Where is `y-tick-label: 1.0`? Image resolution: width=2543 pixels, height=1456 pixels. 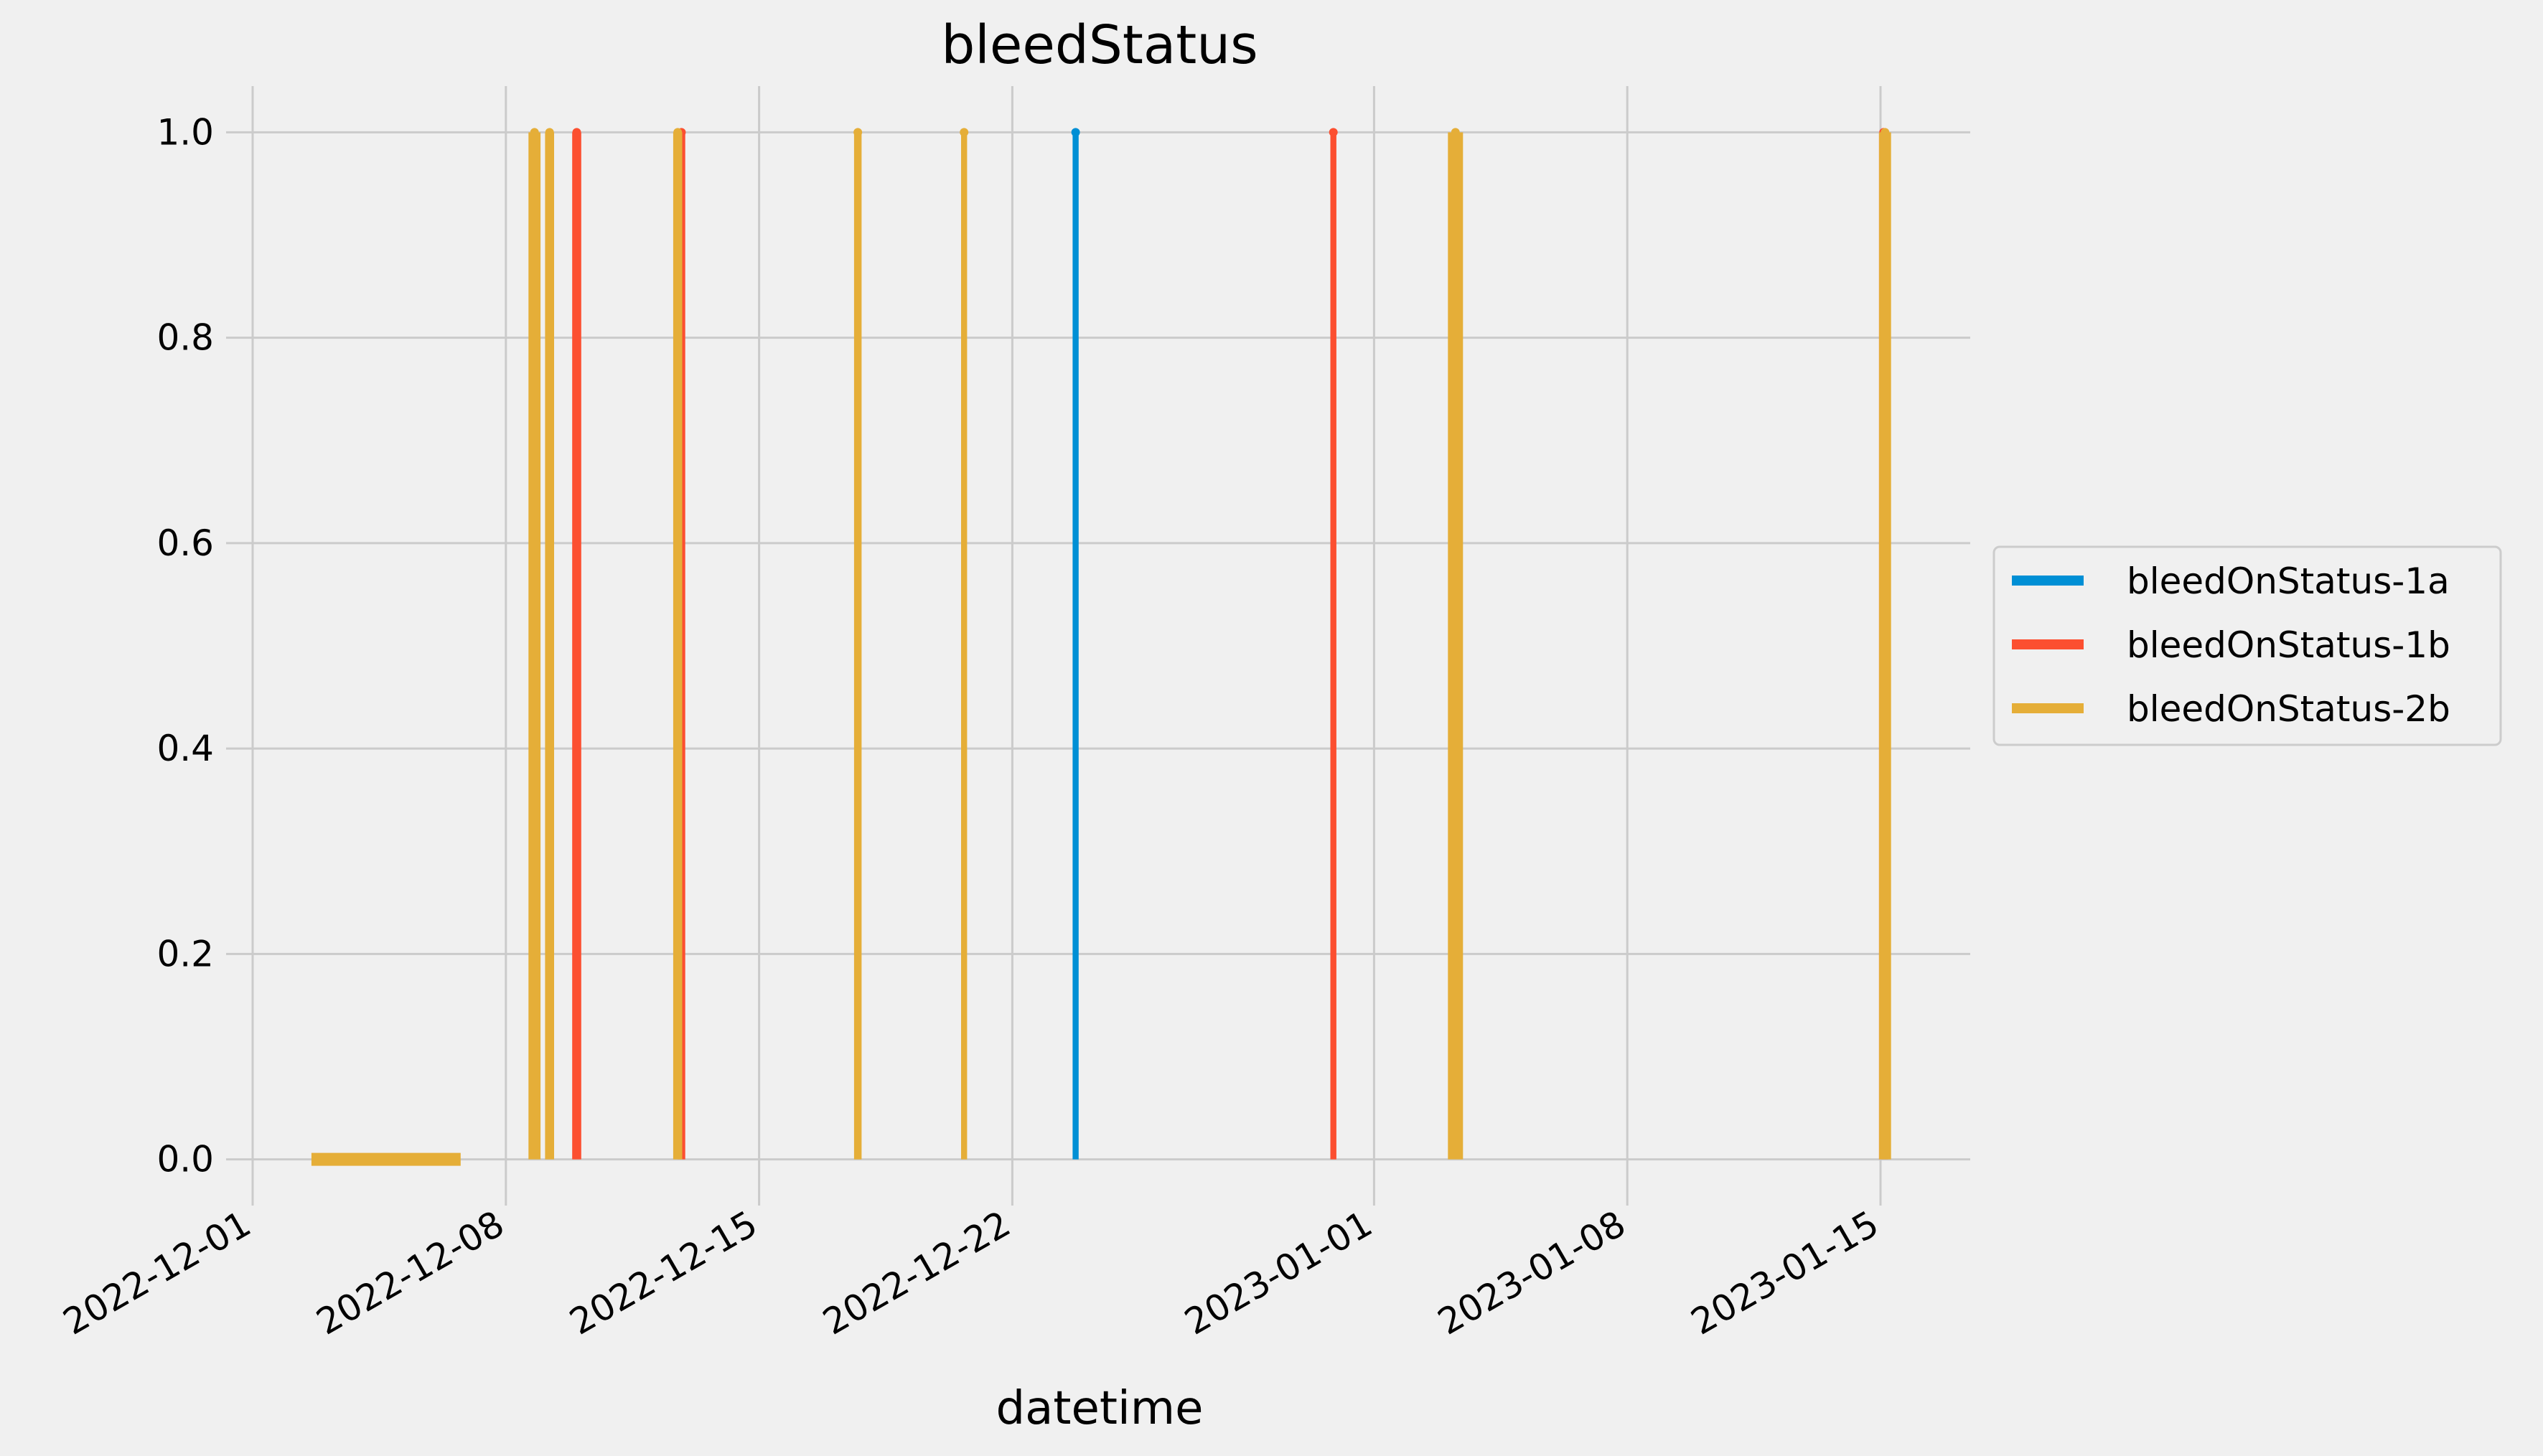 y-tick-label: 1.0 is located at coordinates (185, 132).